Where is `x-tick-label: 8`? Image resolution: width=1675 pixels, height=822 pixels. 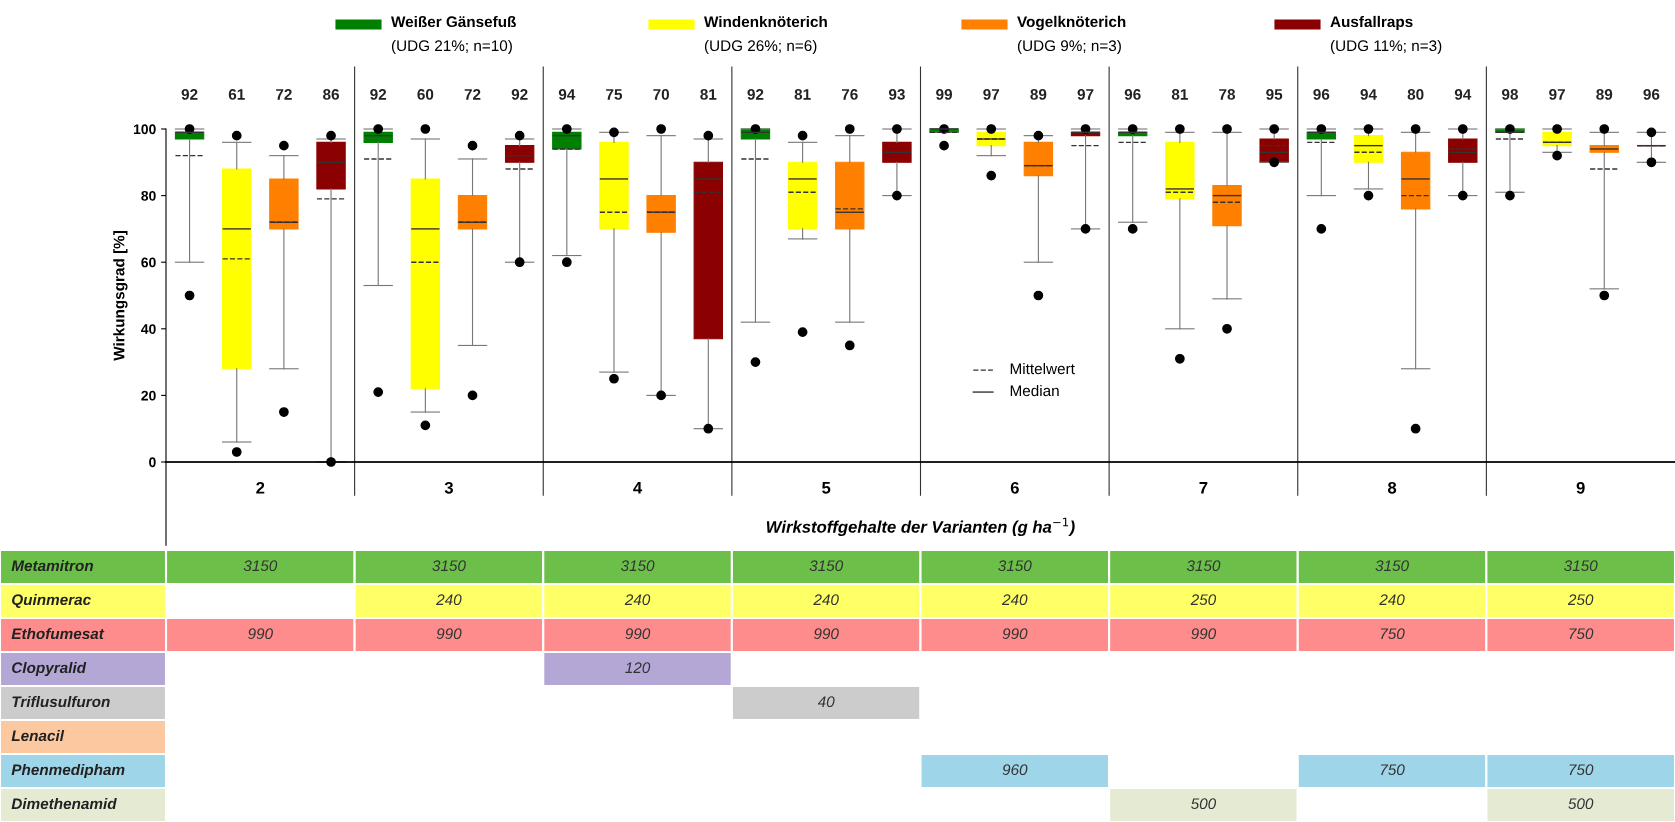
x-tick-label: 8 is located at coordinates (1392, 487).